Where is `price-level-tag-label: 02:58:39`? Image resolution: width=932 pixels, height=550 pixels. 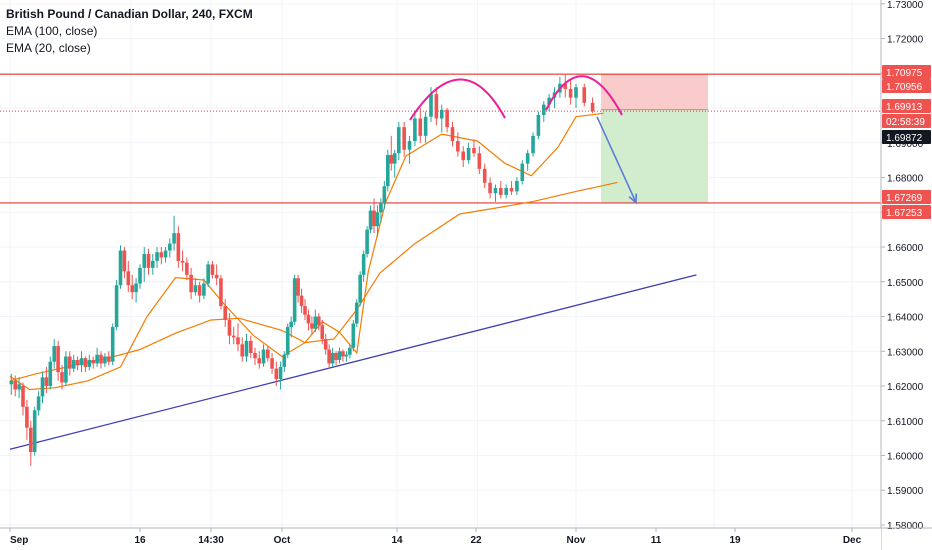 price-level-tag-label: 02:58:39 is located at coordinates (905, 122).